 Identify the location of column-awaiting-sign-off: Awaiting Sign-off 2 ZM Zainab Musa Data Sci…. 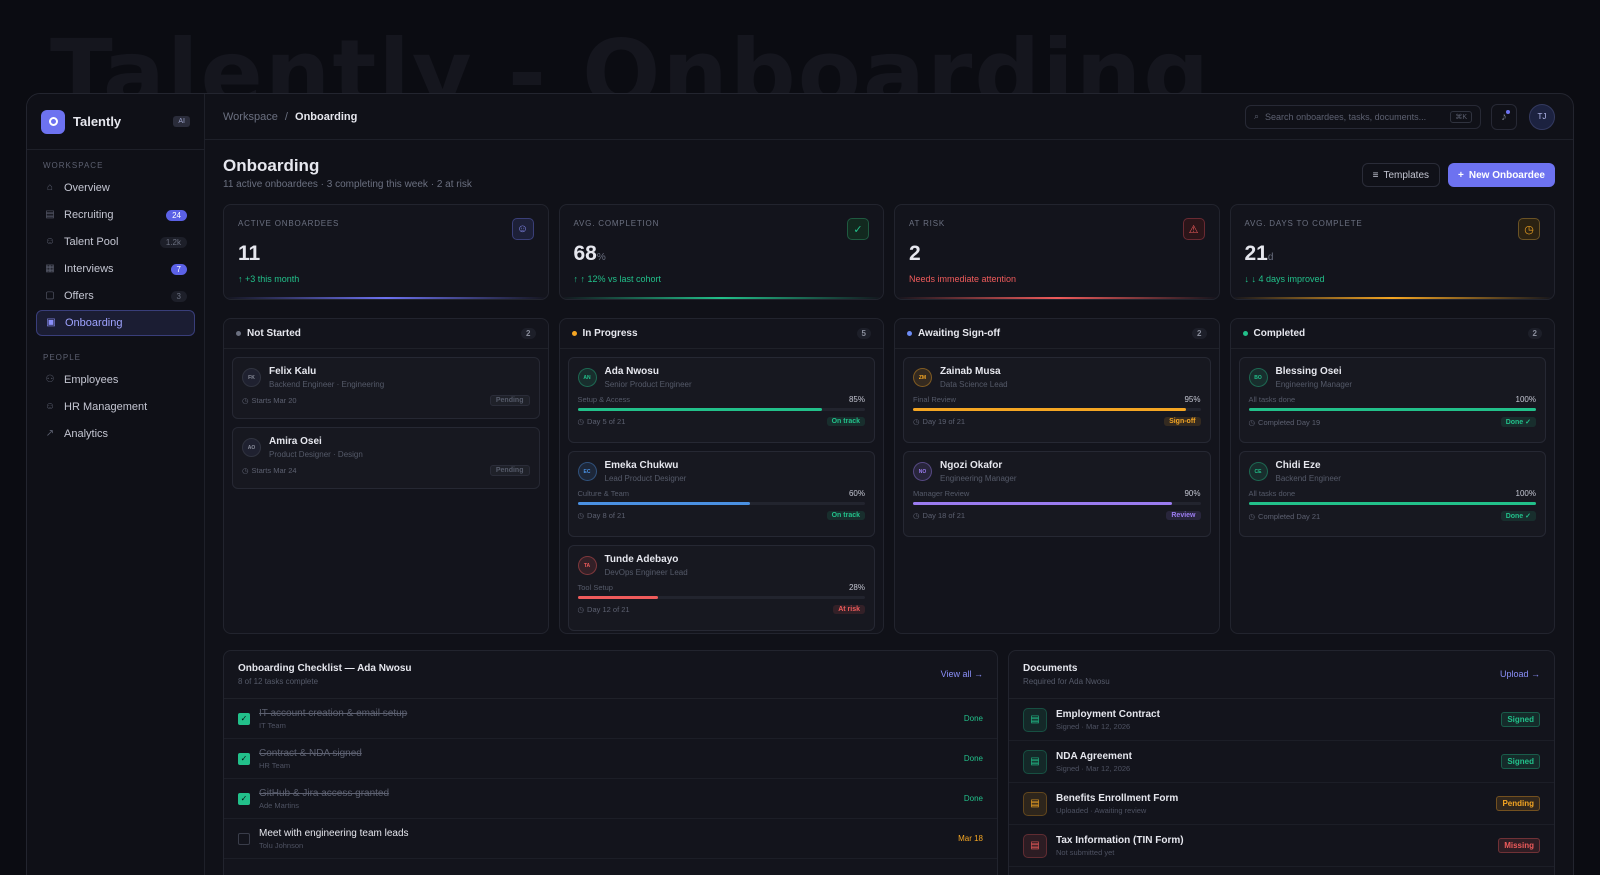
(1057, 476).